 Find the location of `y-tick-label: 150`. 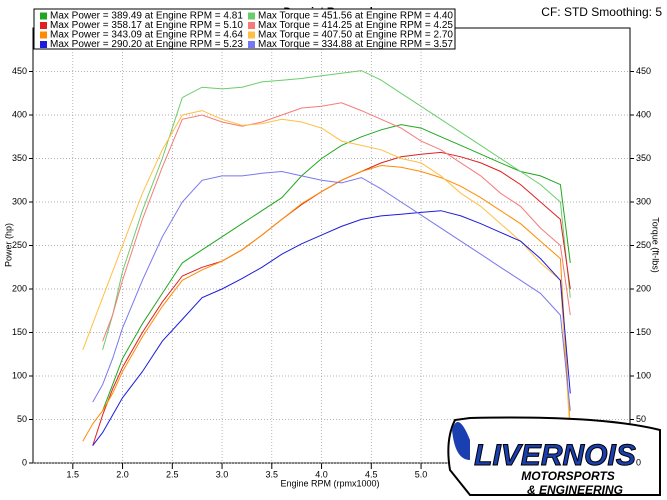

y-tick-label: 150 is located at coordinates (19, 332).